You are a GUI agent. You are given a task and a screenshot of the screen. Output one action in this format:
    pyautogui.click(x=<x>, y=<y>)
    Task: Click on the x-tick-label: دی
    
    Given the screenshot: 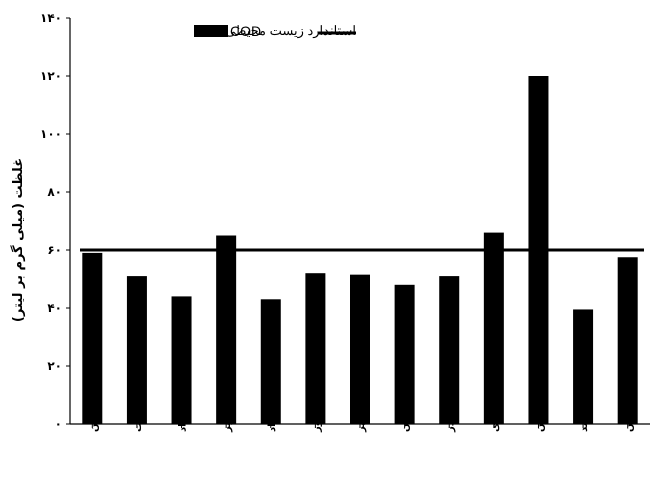 What is the action you would take?
    pyautogui.click(x=495, y=425)
    